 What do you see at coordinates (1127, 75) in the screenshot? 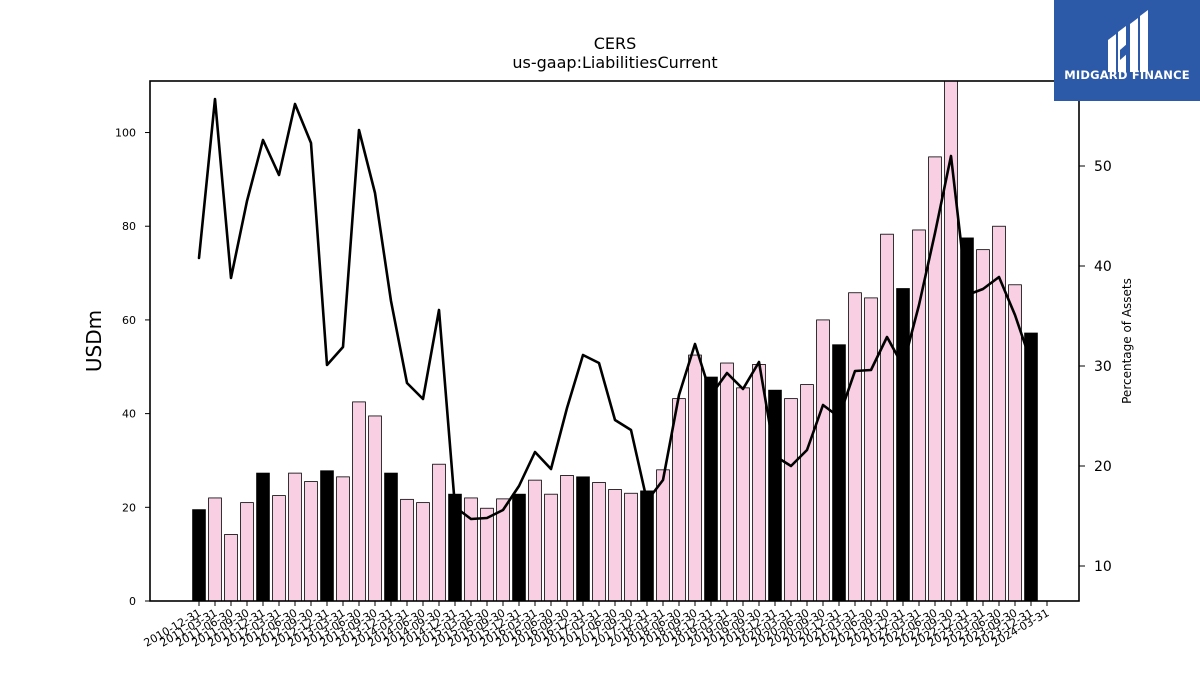
I see `logo-text: MIDGARD FINANCE` at bounding box center [1127, 75].